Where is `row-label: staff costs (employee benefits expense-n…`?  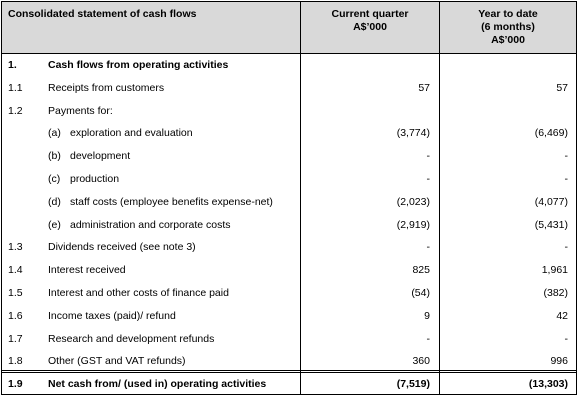
row-label: staff costs (employee benefits expense-n… is located at coordinates (171, 201).